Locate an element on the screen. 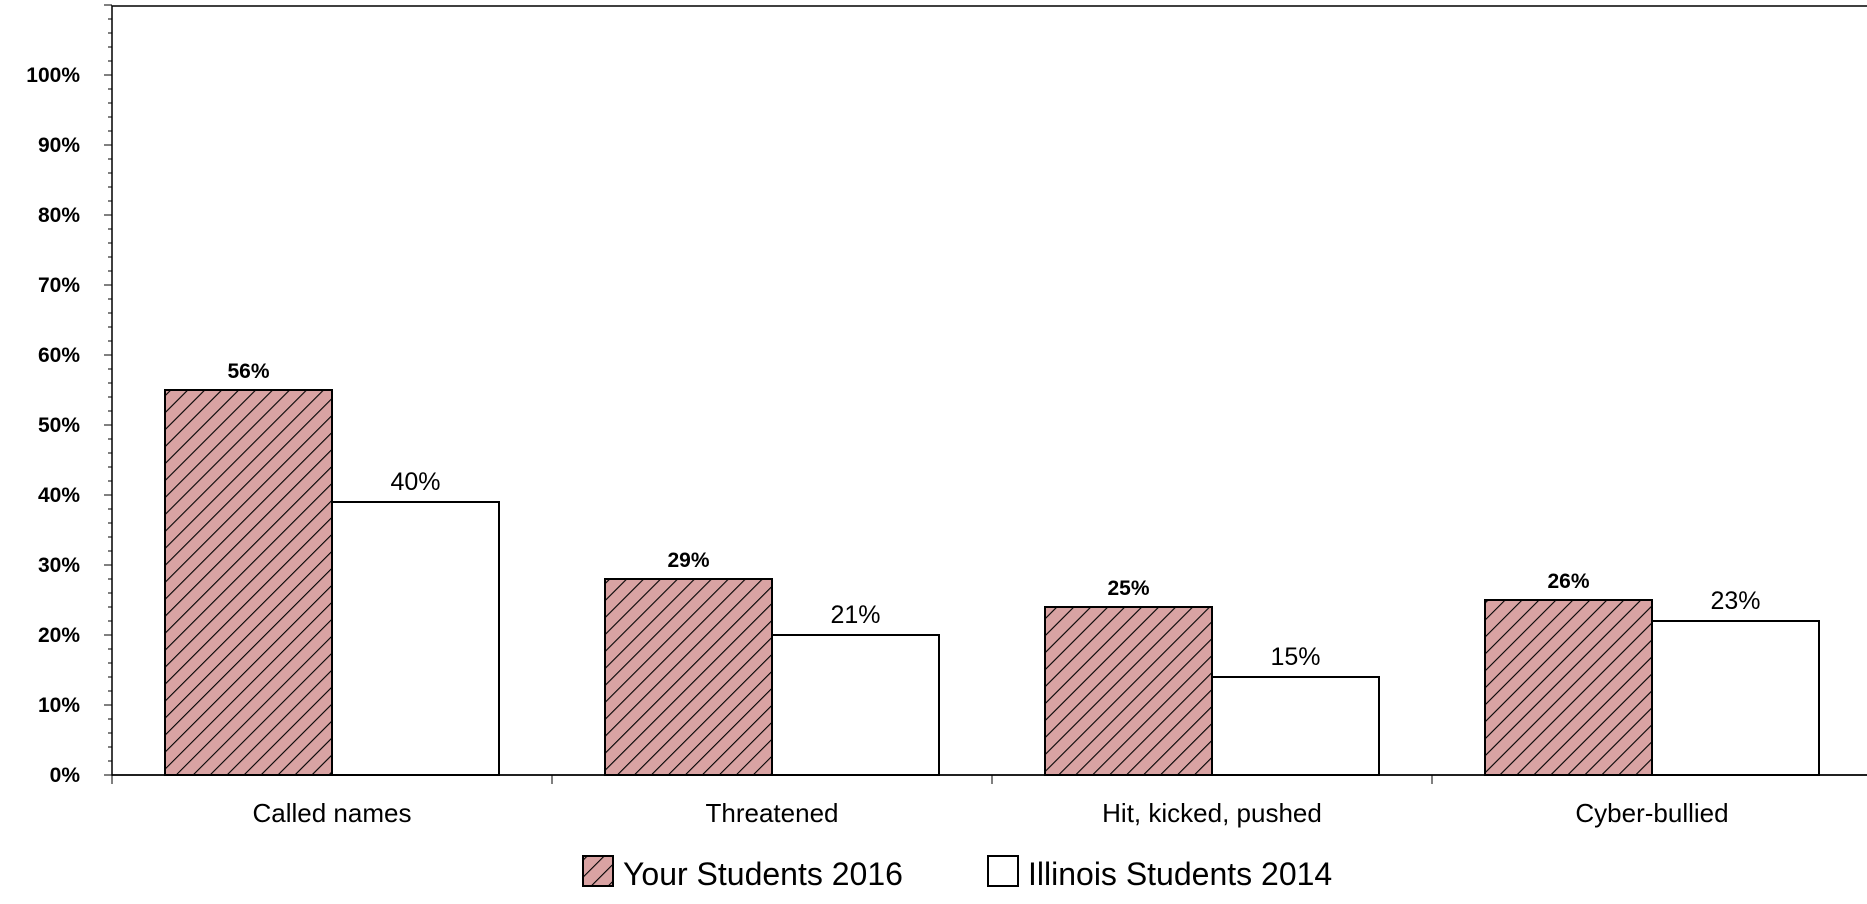  data-label: 40% is located at coordinates (415, 482).